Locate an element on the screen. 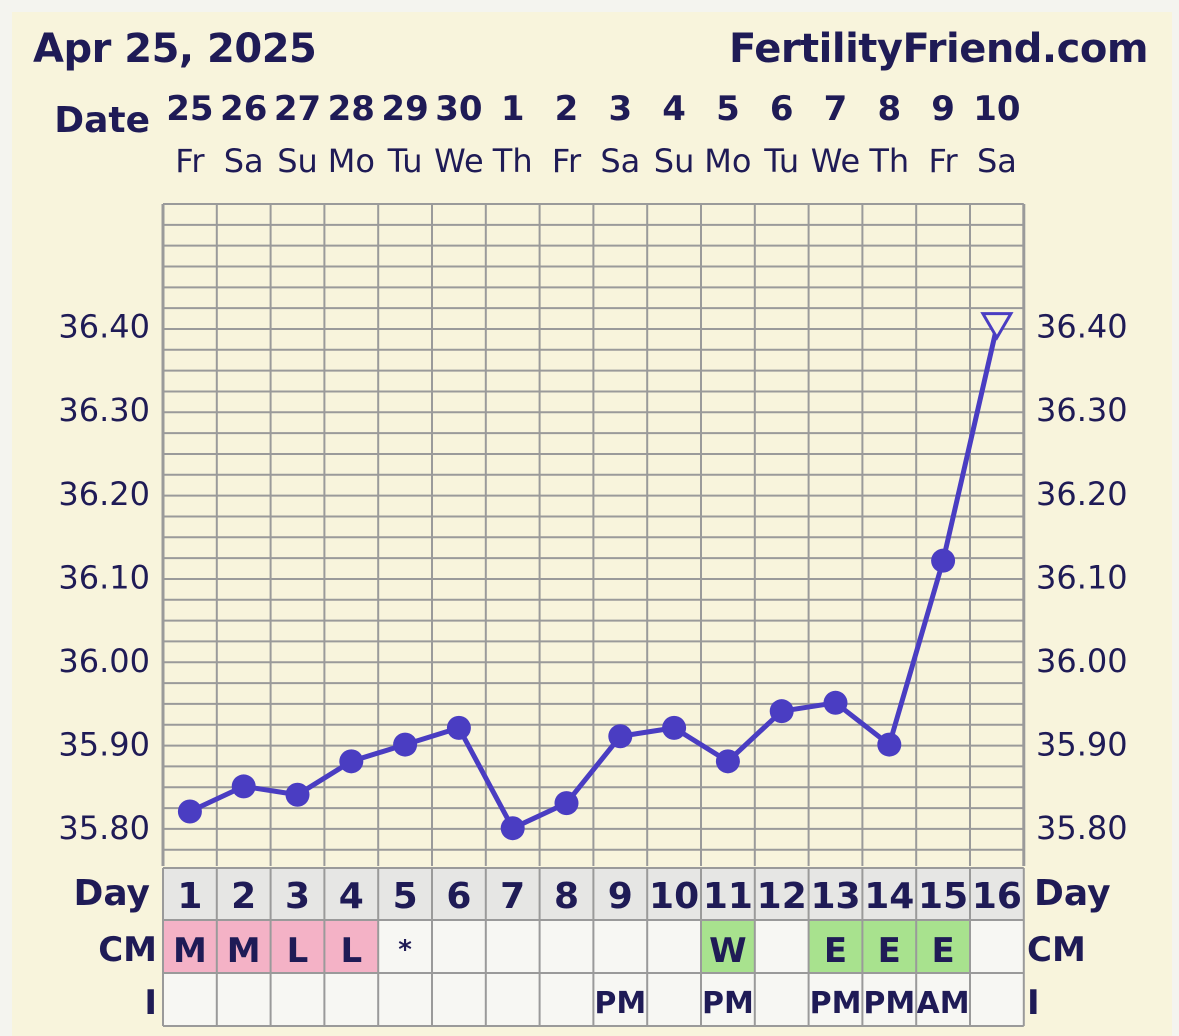 This screenshot has width=1179, height=1036. cycle-day-number: 8 is located at coordinates (566, 896).